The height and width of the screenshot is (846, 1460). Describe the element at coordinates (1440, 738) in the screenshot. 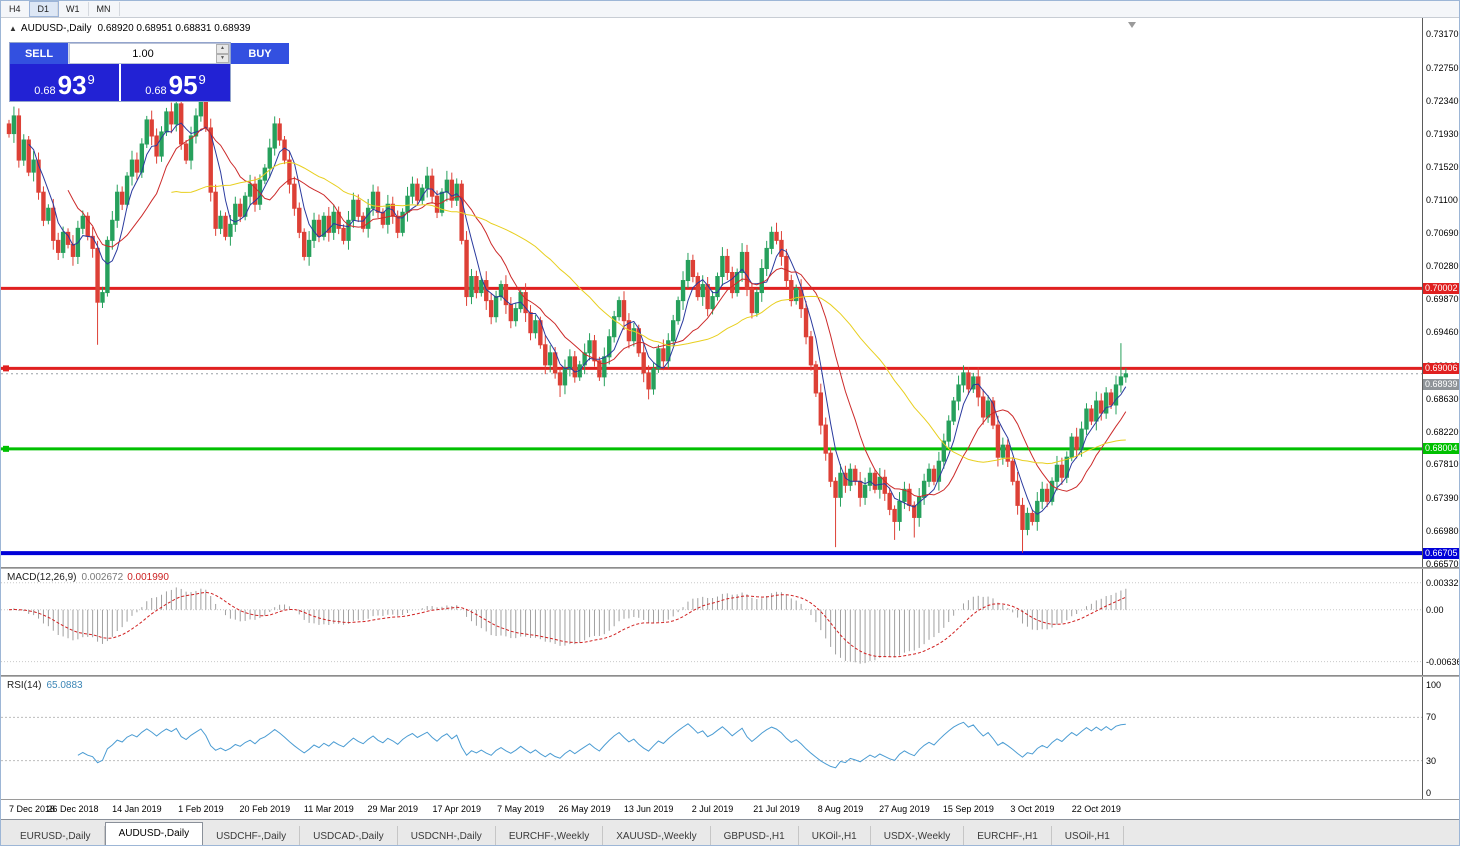

I see `rsi-axis: 100 70 30 0` at that location.